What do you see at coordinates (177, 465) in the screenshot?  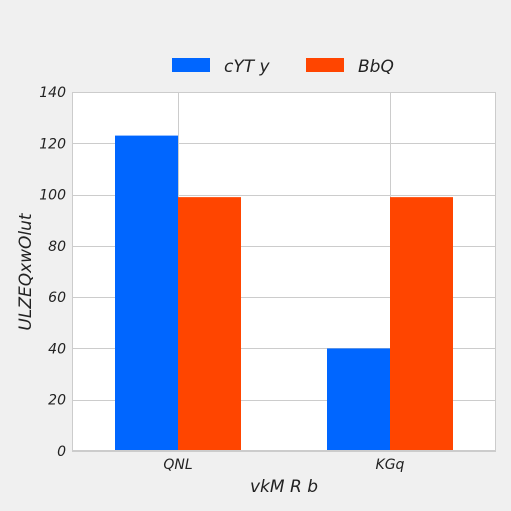 I see `x-tick-label: QNL` at bounding box center [177, 465].